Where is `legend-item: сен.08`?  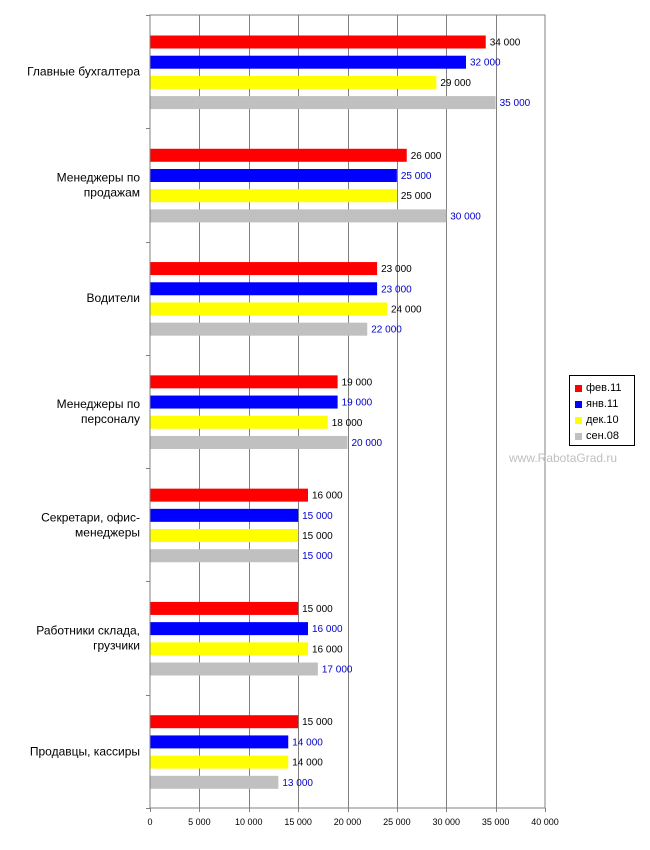 legend-item: сен.08 is located at coordinates (604, 436).